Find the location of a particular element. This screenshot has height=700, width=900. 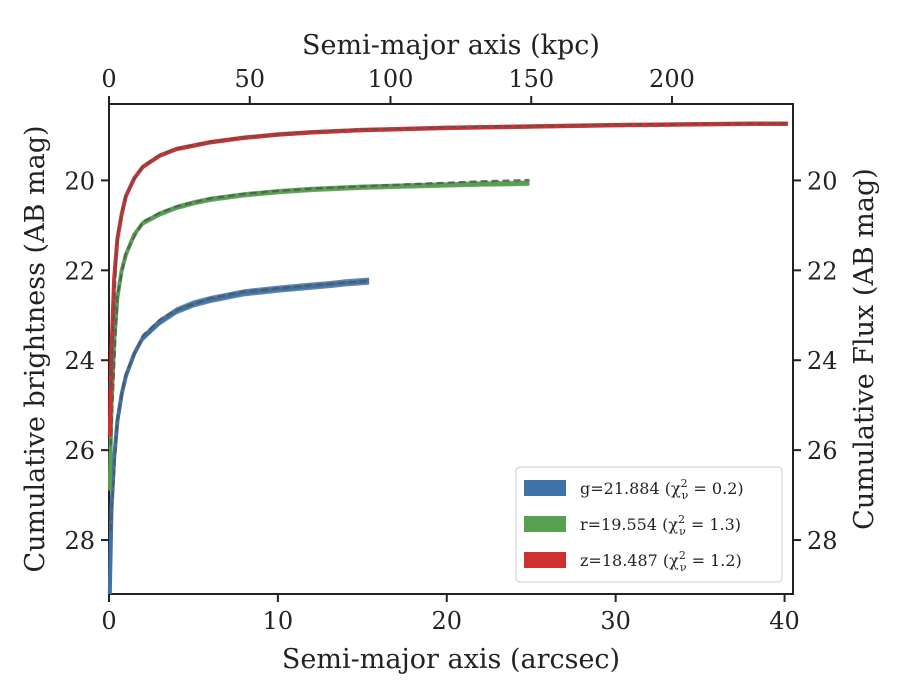

x2-tick-label-0: 0 is located at coordinates (108, 79).